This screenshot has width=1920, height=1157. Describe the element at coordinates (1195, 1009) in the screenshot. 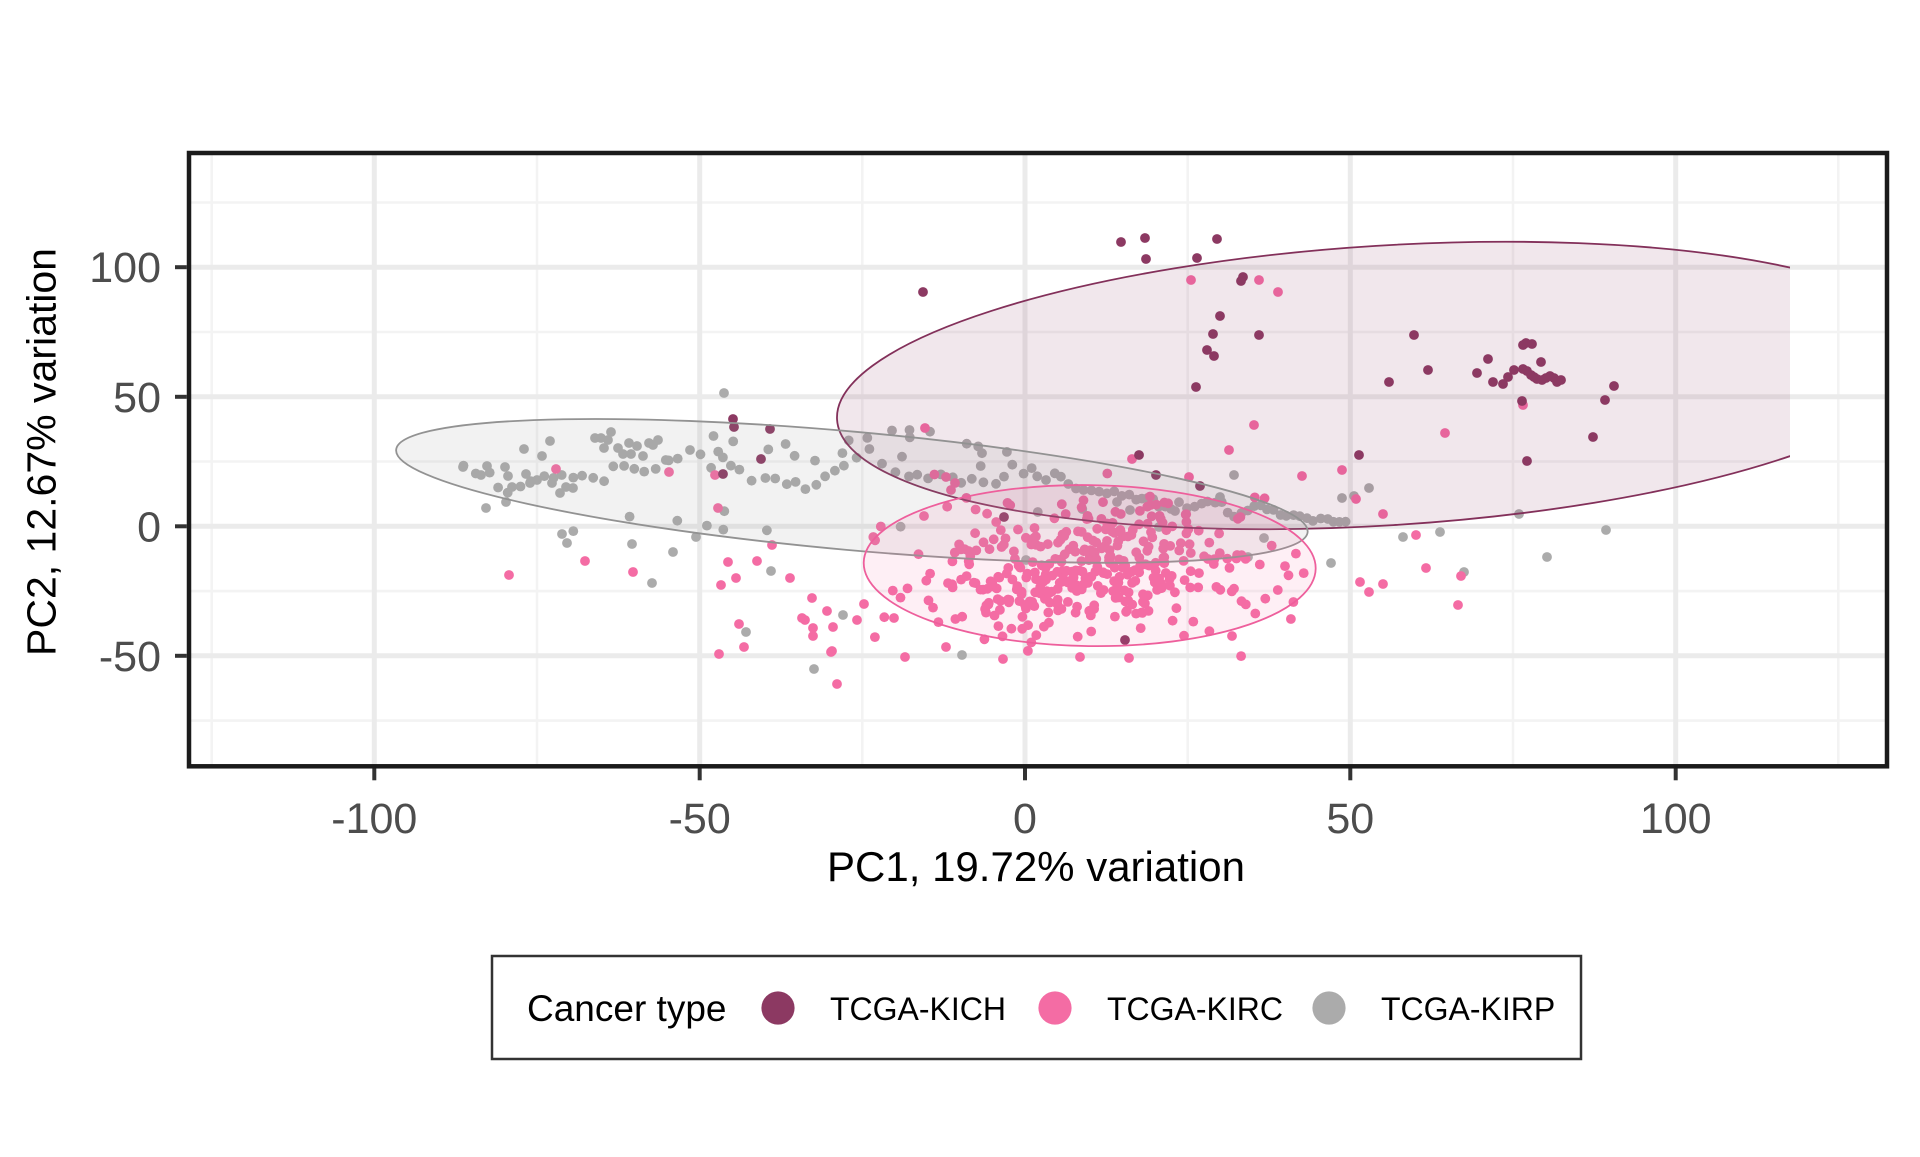

I see `svg-text: TCGA-KIRC` at that location.